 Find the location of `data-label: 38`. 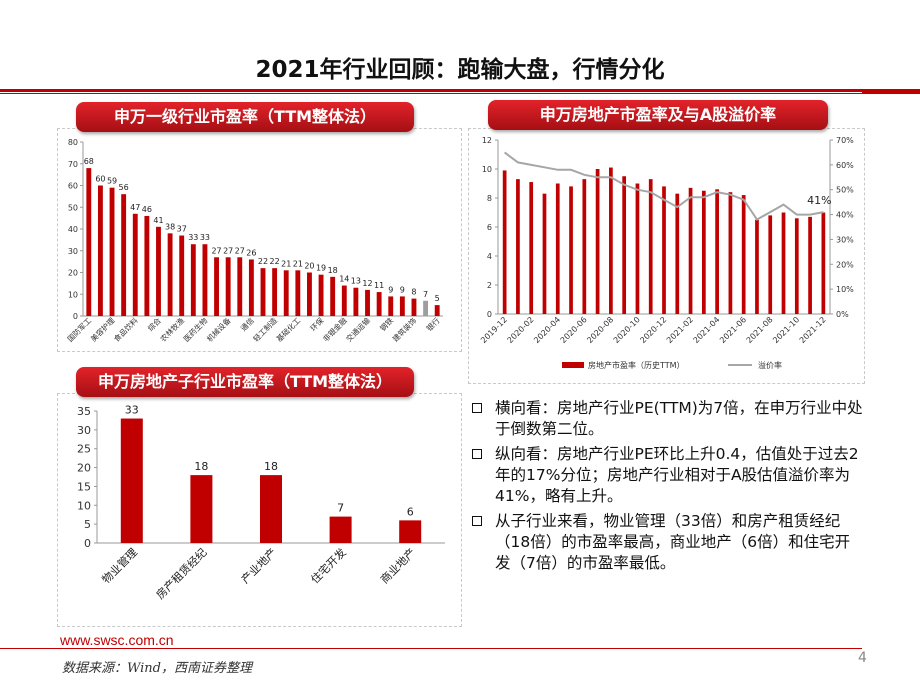

data-label: 38 is located at coordinates (170, 226).